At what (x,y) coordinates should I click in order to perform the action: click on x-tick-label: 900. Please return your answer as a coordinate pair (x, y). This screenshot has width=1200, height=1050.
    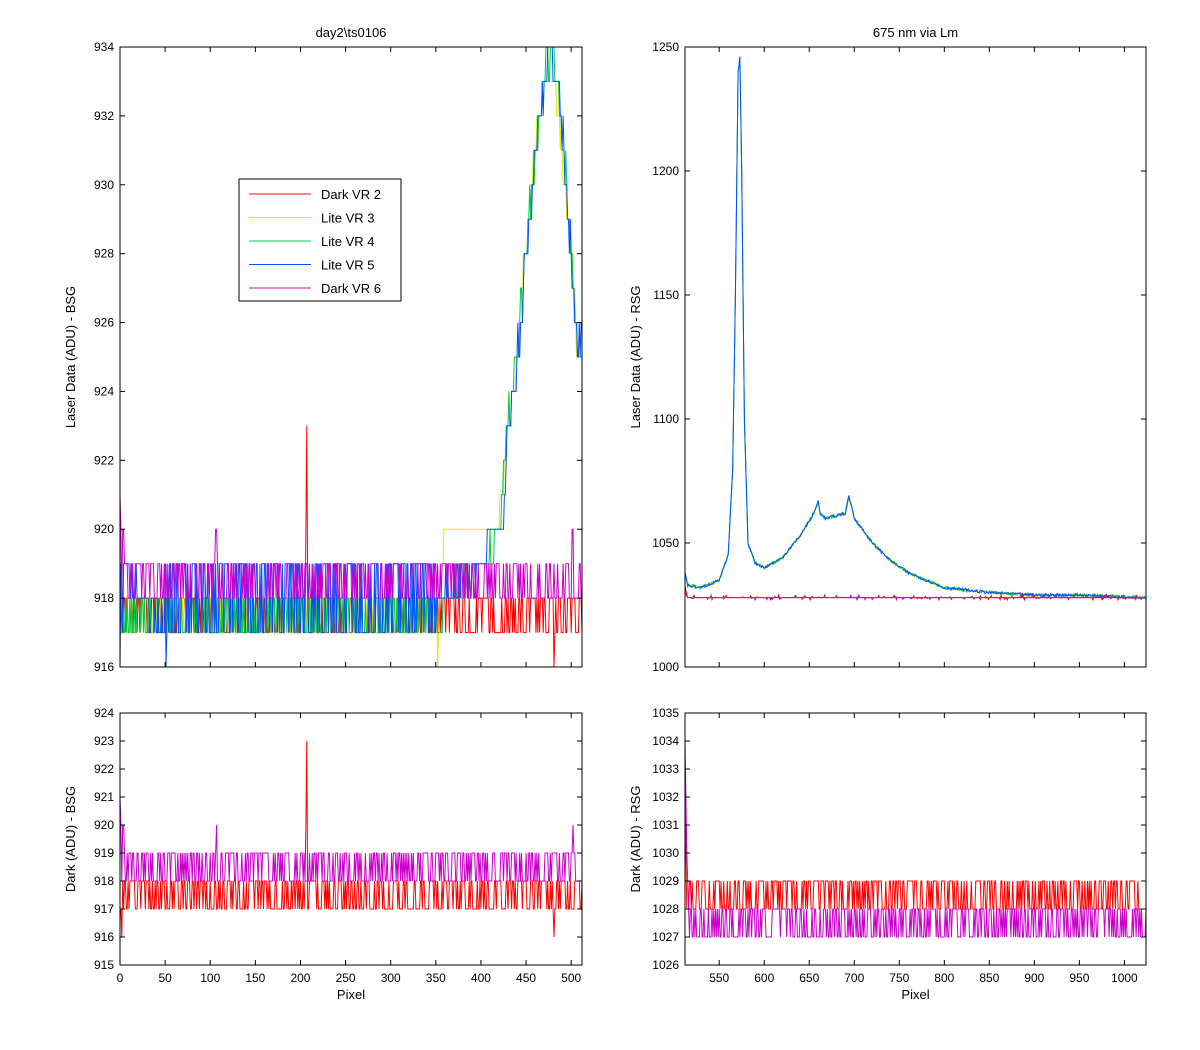
    Looking at the image, I should click on (1034, 978).